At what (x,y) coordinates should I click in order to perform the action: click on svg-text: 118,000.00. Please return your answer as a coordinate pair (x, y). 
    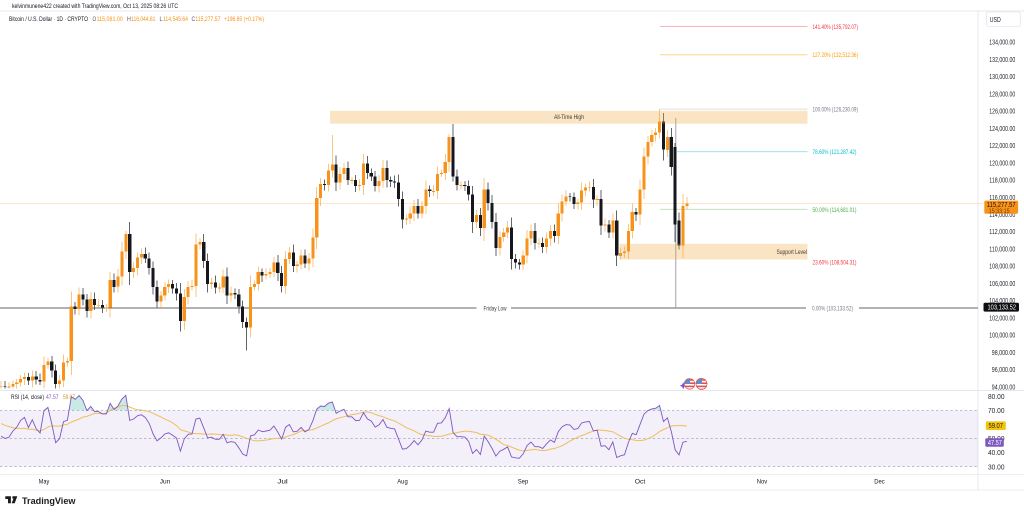
    Looking at the image, I should click on (1002, 180).